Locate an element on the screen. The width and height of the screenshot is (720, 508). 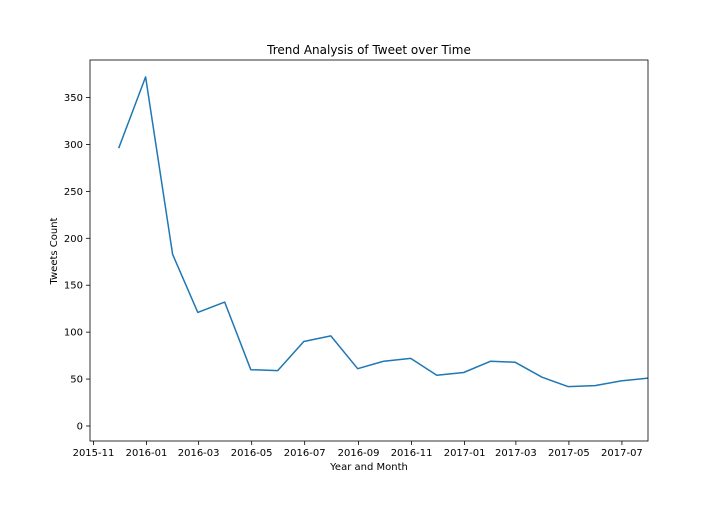
x-tick-label: 2017-05 is located at coordinates (569, 453).